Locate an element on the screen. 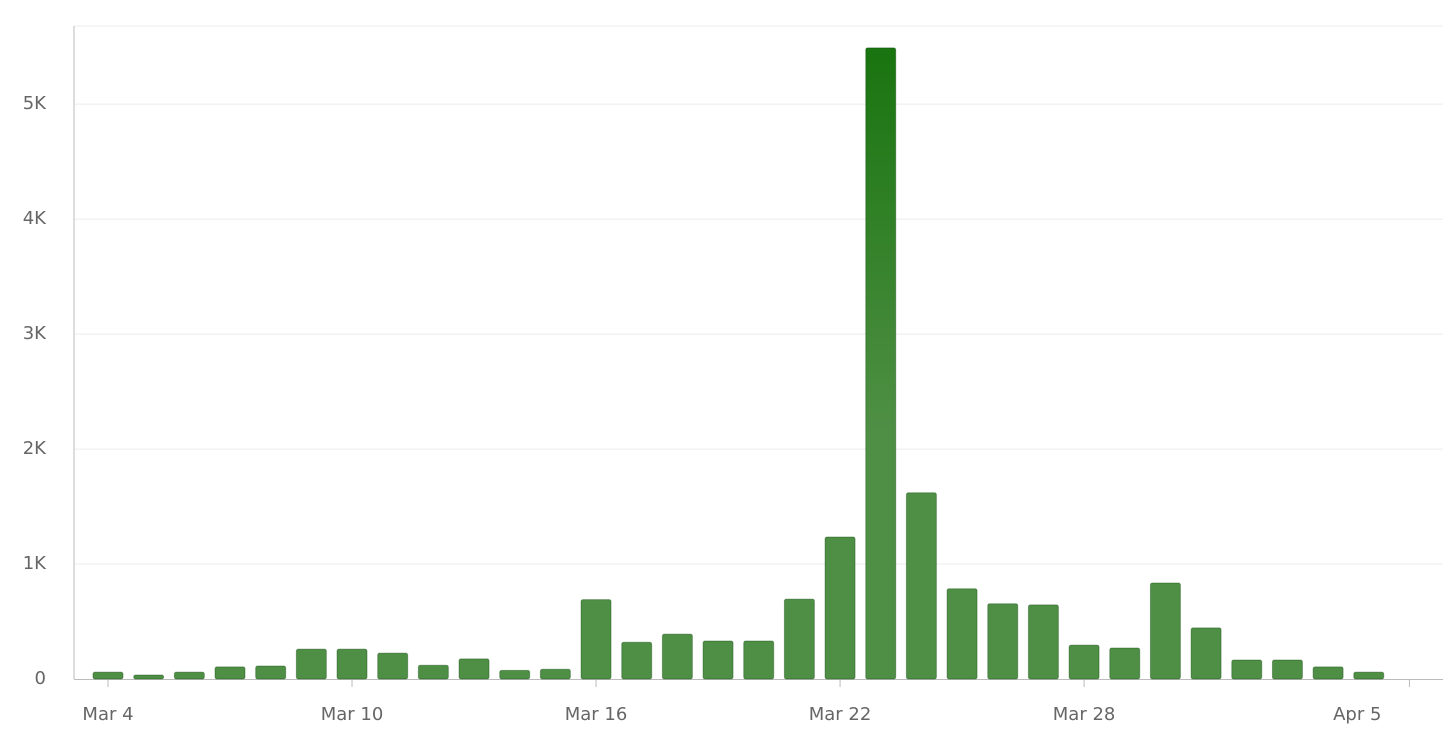 The image size is (1456, 745). y-tick-label: 3K is located at coordinates (35, 333).